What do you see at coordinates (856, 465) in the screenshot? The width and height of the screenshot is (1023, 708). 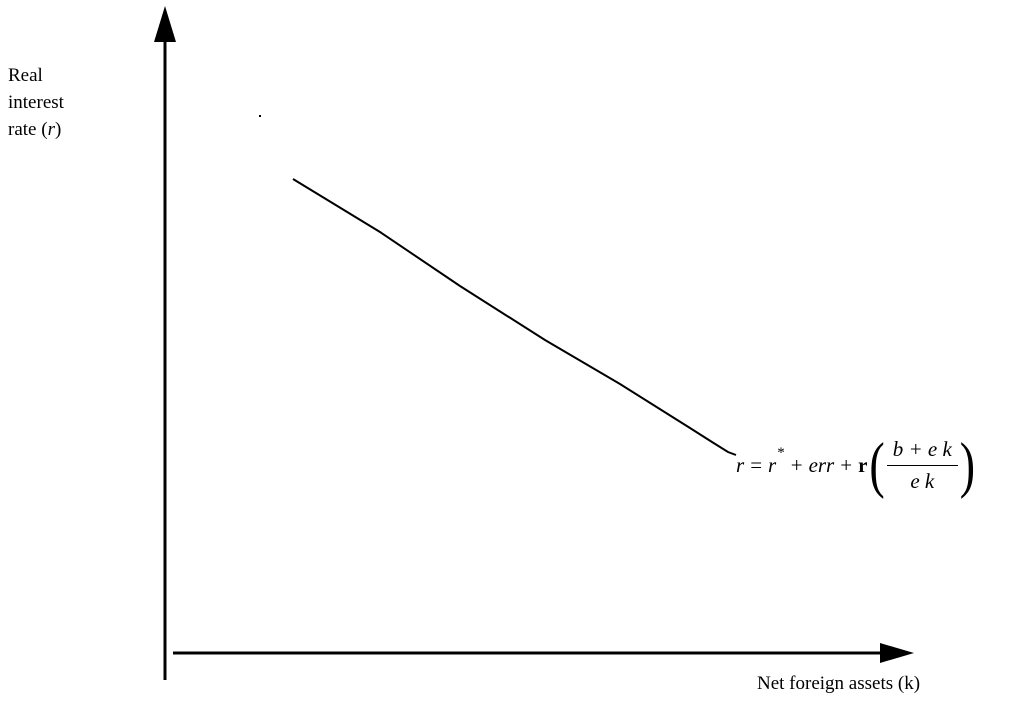 I see `curve-equation: r = r * + err + r ( b + e k e k )` at bounding box center [856, 465].